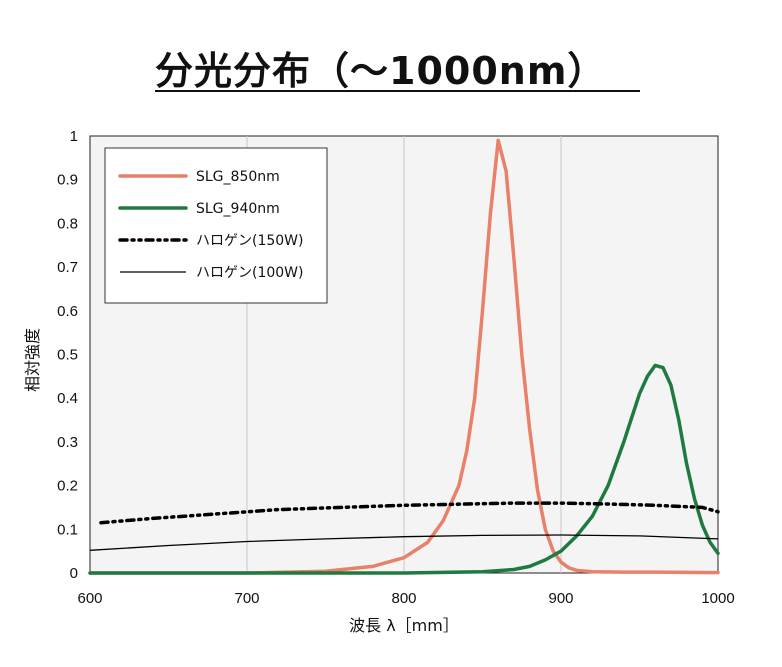  What do you see at coordinates (238, 177) in the screenshot?
I see `legend-label: SLG_850nm` at bounding box center [238, 177].